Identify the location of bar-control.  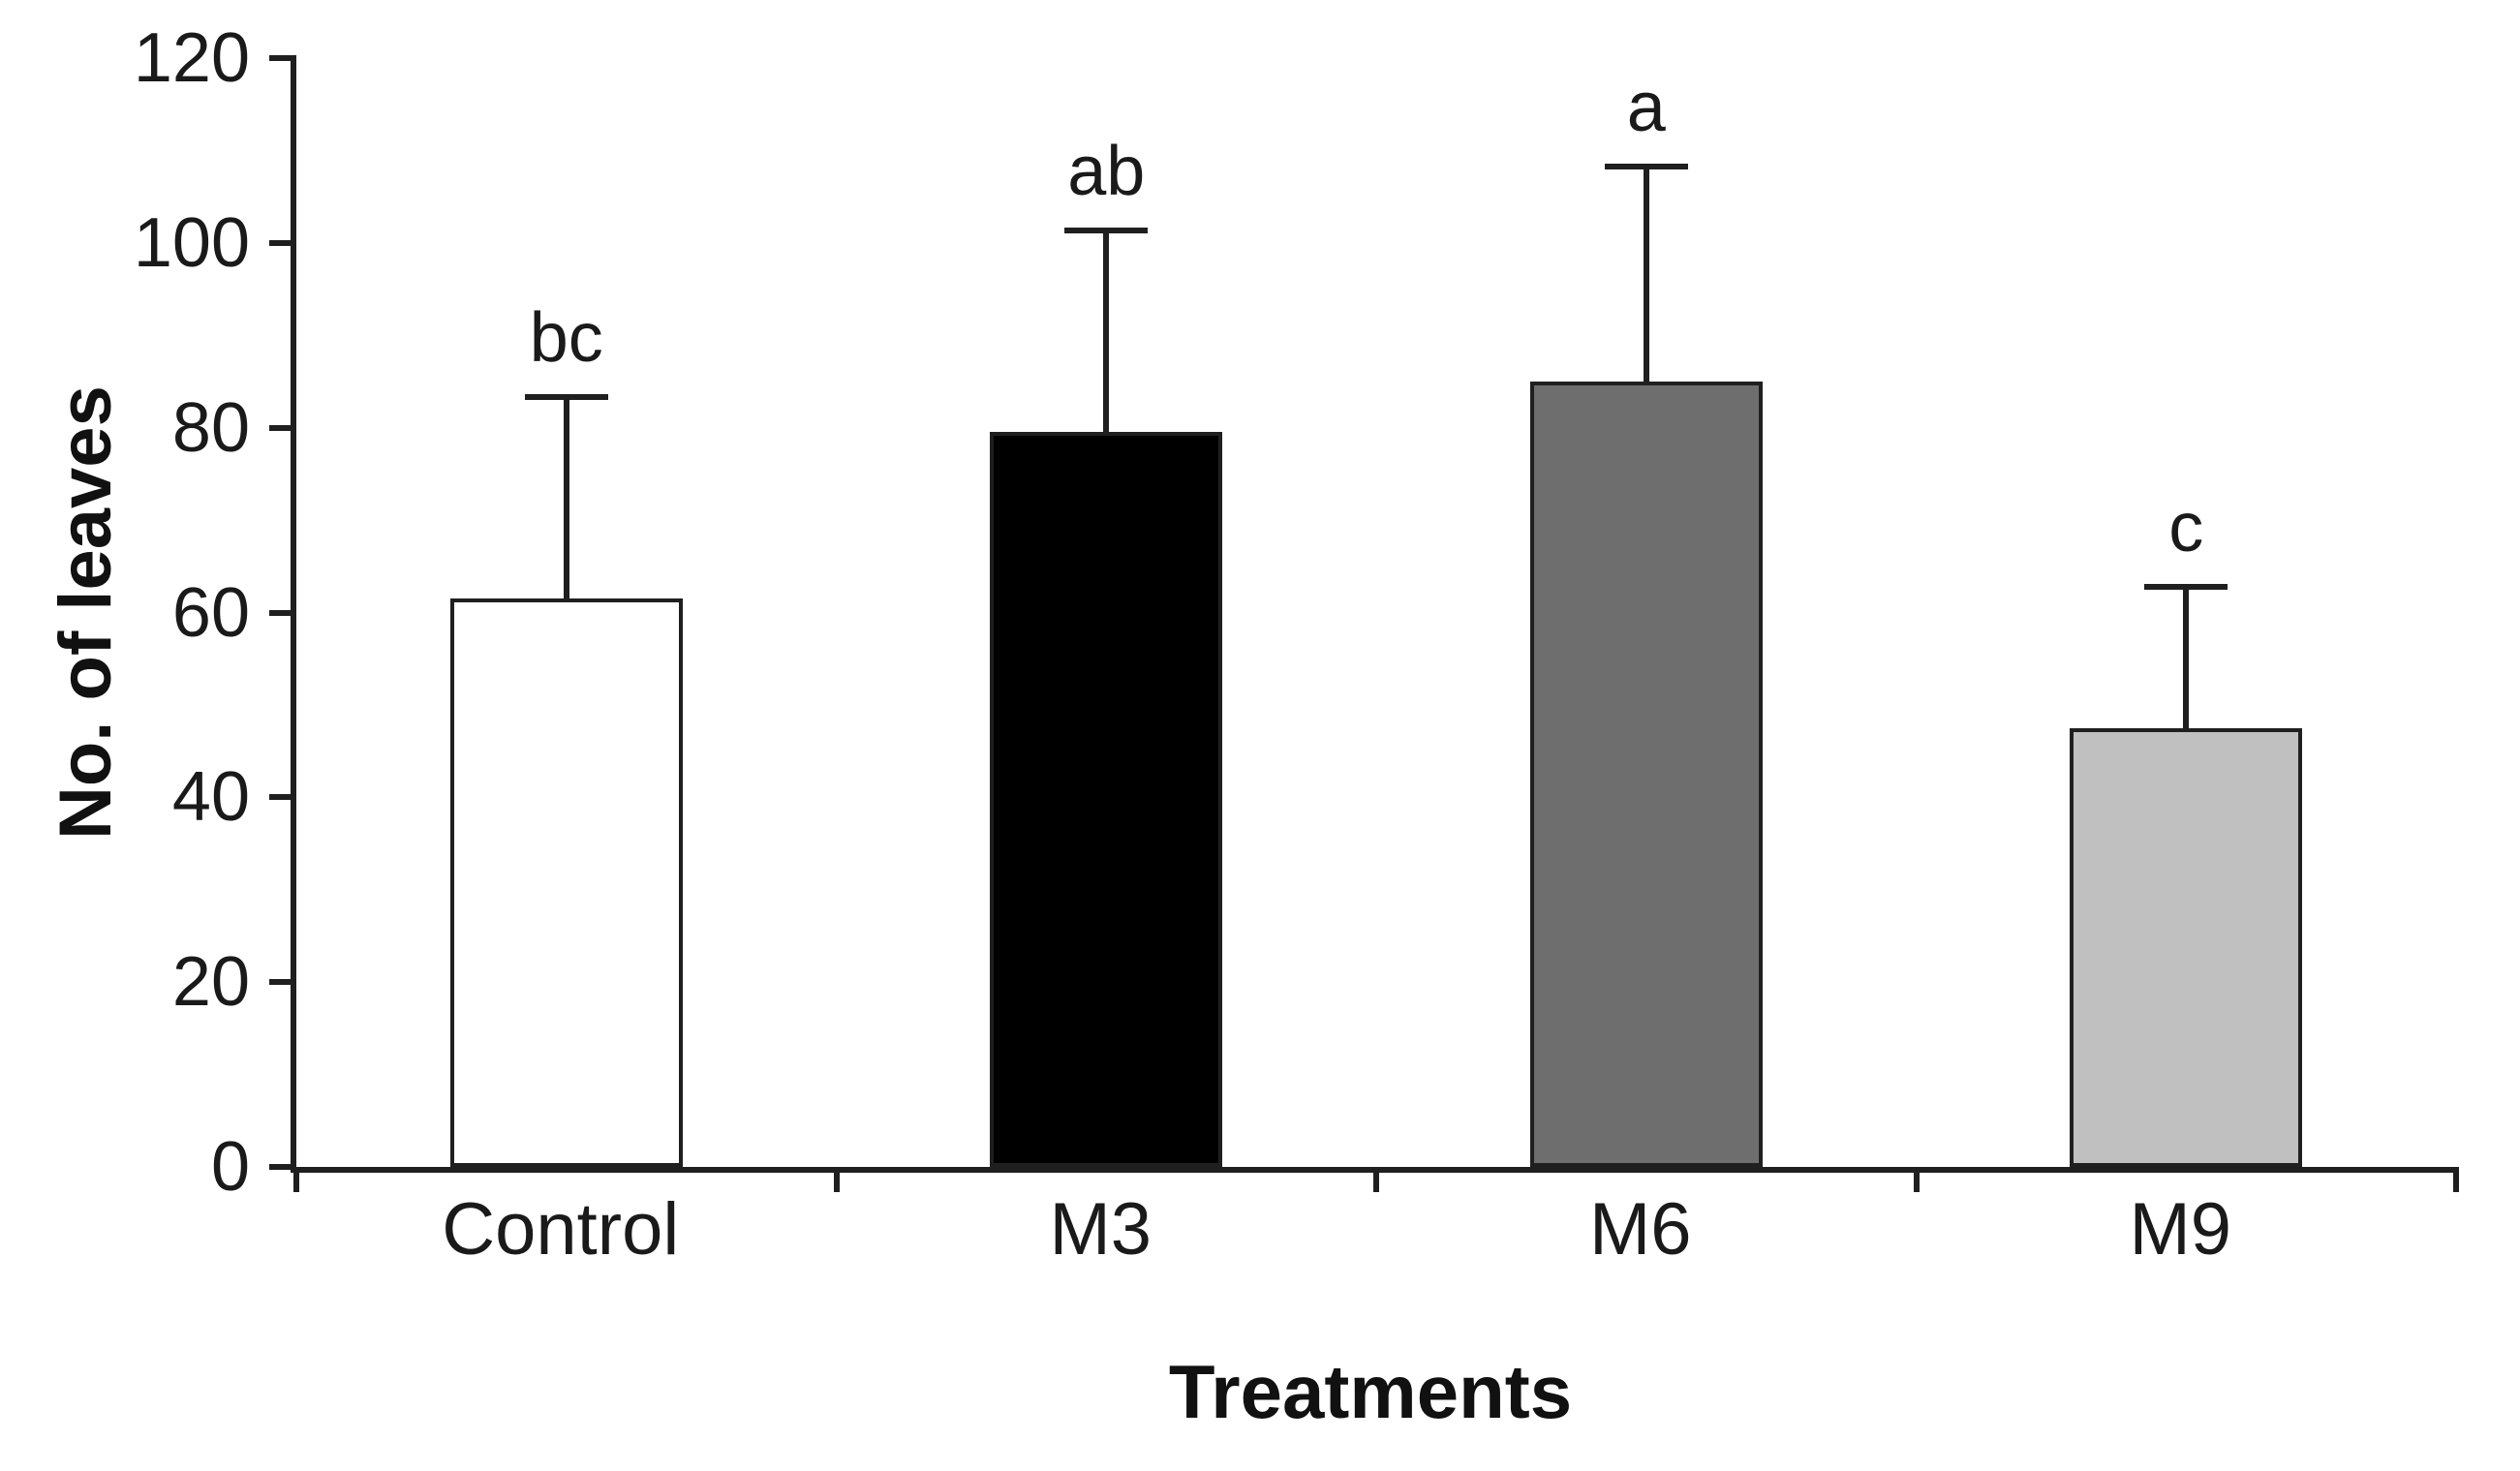
(566, 882).